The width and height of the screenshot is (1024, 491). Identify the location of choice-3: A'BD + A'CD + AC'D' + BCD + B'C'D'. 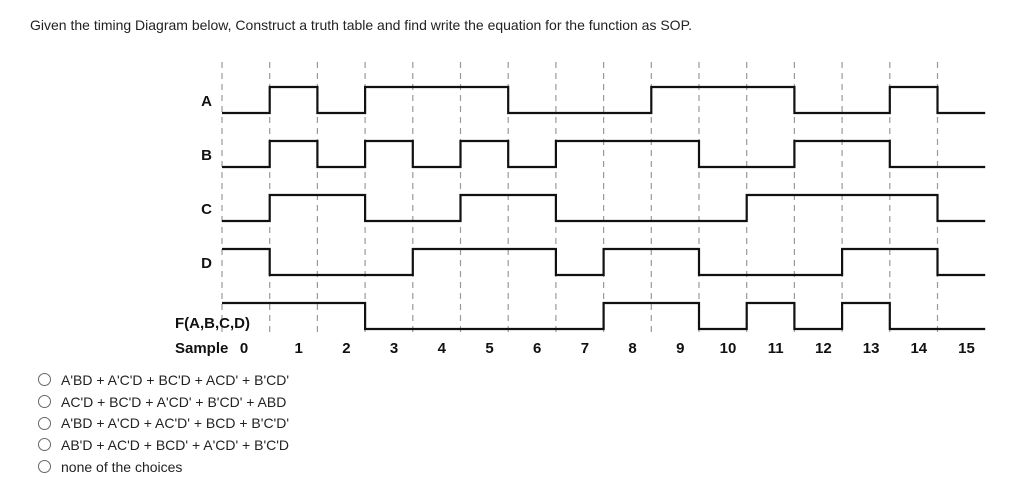
(163, 423).